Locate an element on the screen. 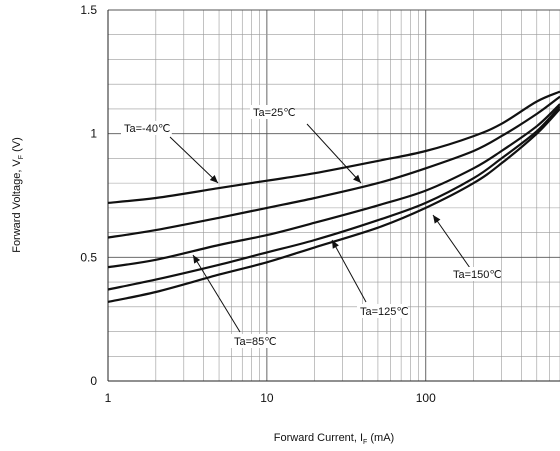  annotation-label: Ta=85℃ is located at coordinates (255, 342).